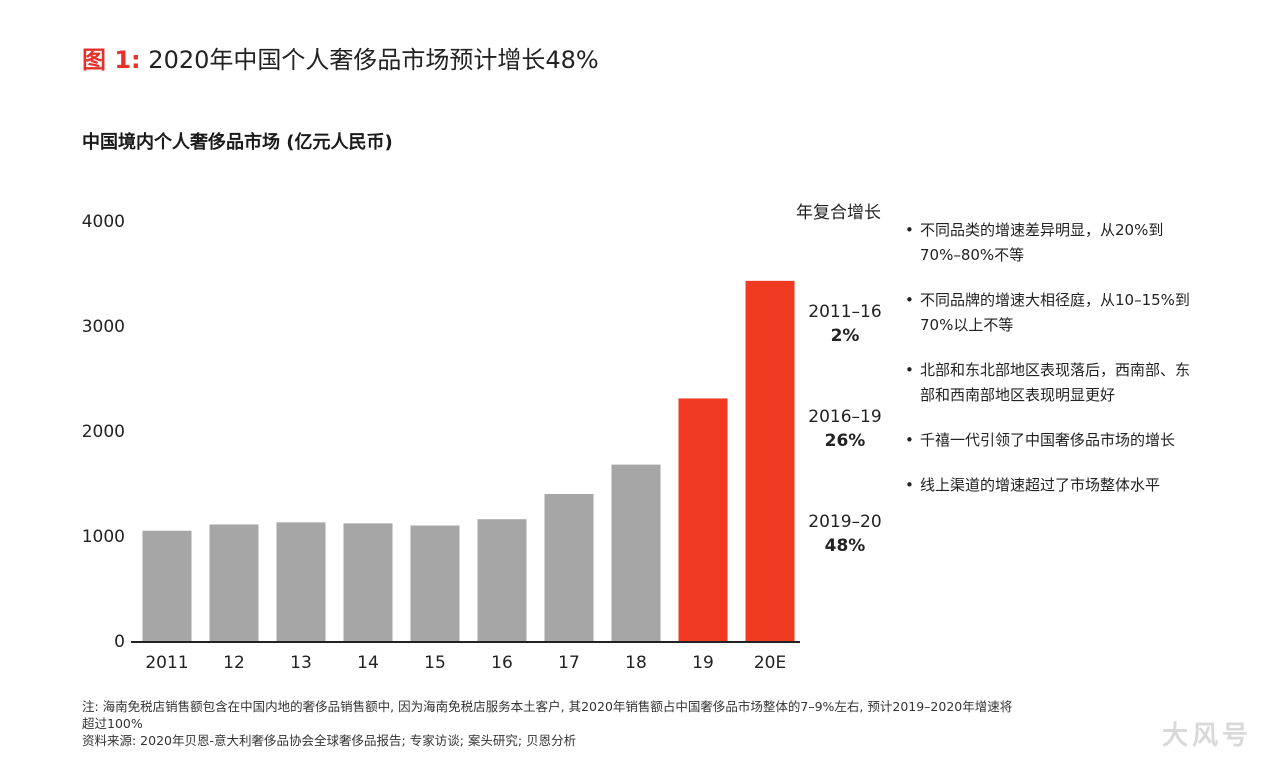 The image size is (1280, 774). Describe the element at coordinates (119, 642) in the screenshot. I see `y-tick-label: 0` at that location.